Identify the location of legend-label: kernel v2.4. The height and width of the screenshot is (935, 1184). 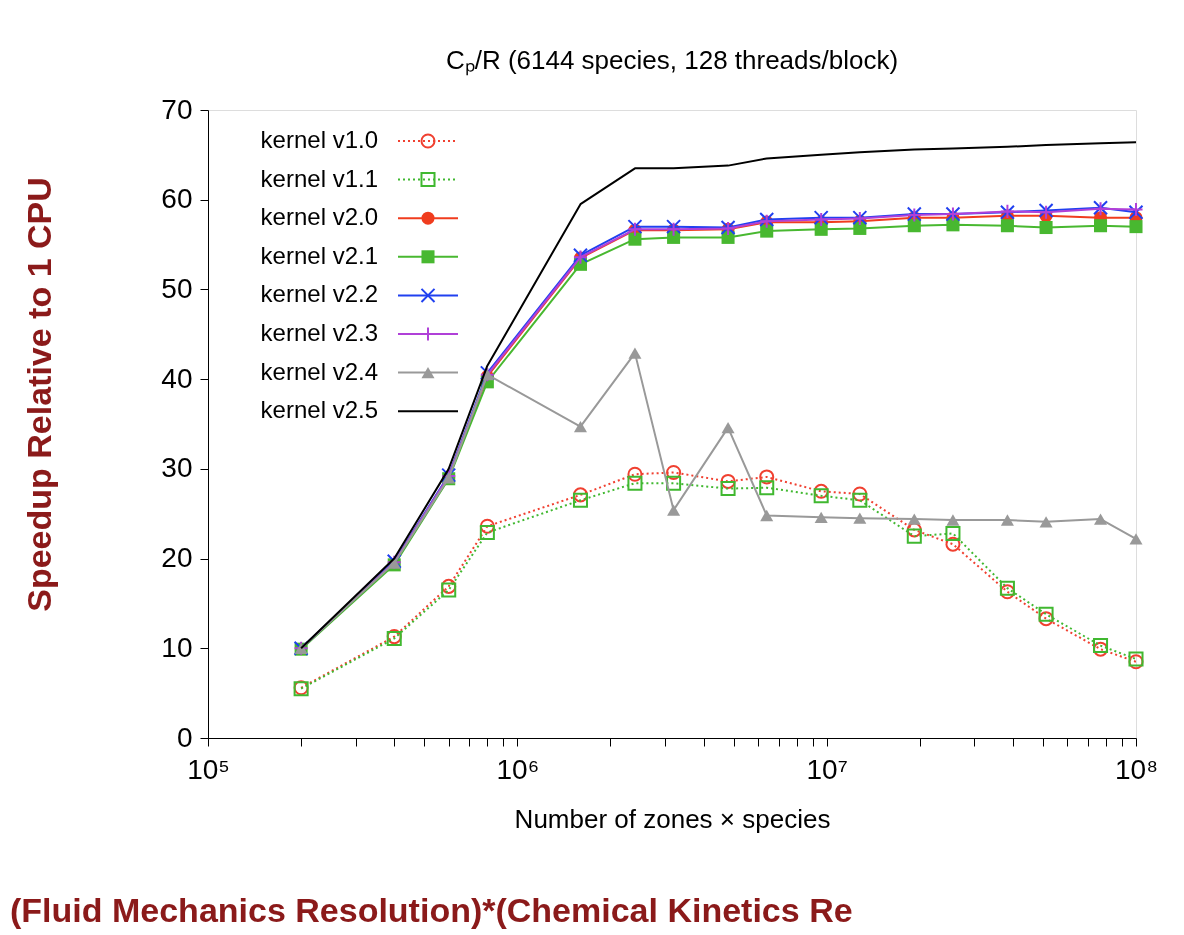
(319, 371).